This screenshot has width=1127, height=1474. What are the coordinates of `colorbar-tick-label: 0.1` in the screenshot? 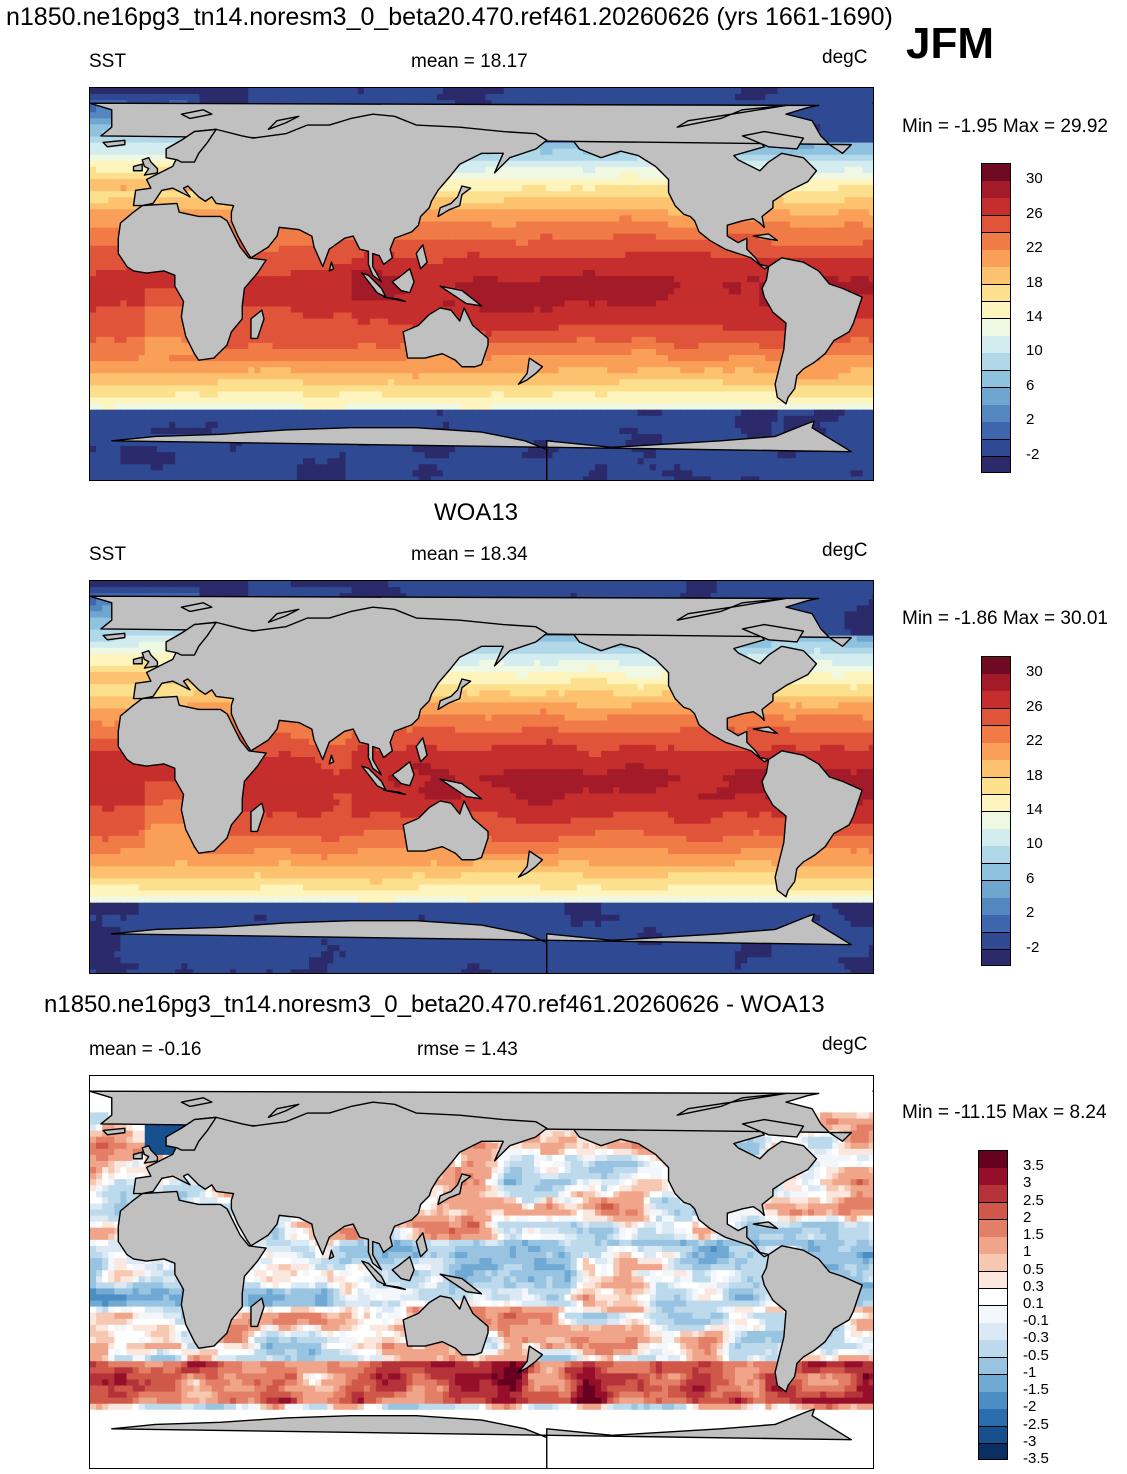 It's located at (1033, 1303).